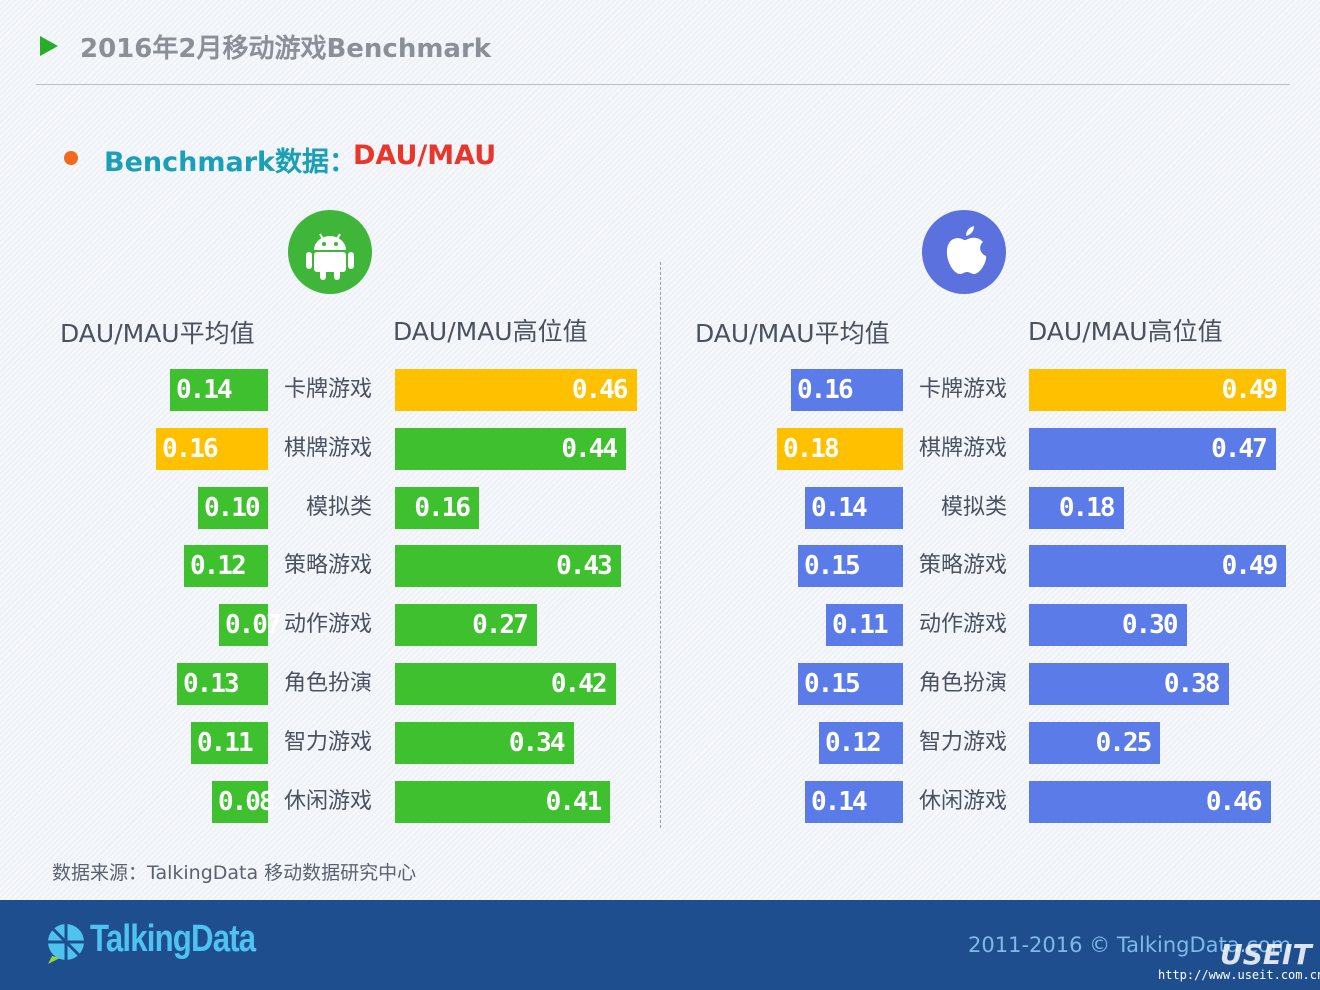  I want to click on android-category-label: 卡牌游戏, so click(327, 389).